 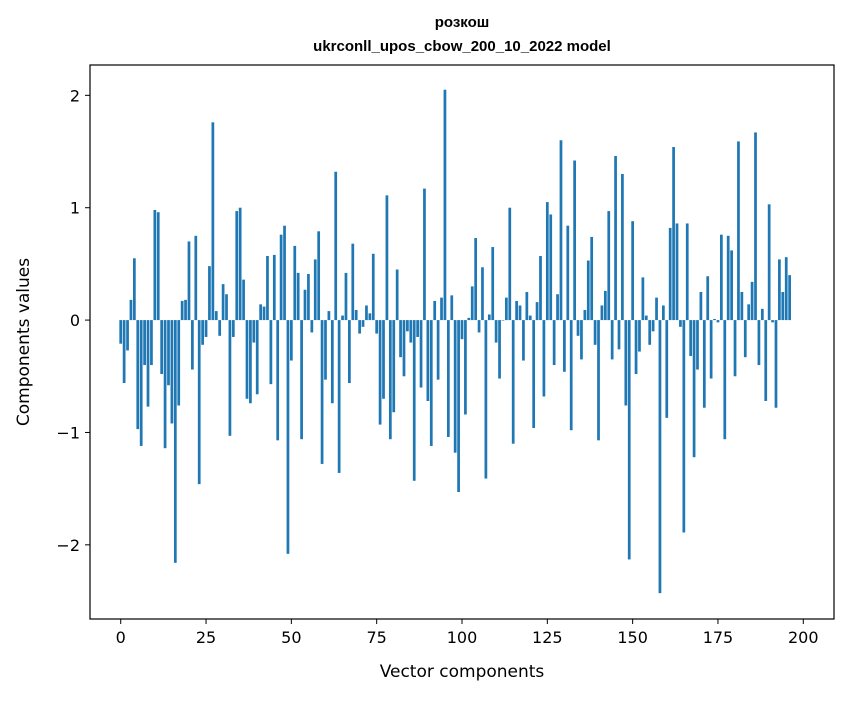 What do you see at coordinates (462, 637) in the screenshot?
I see `x-tick-label: 100` at bounding box center [462, 637].